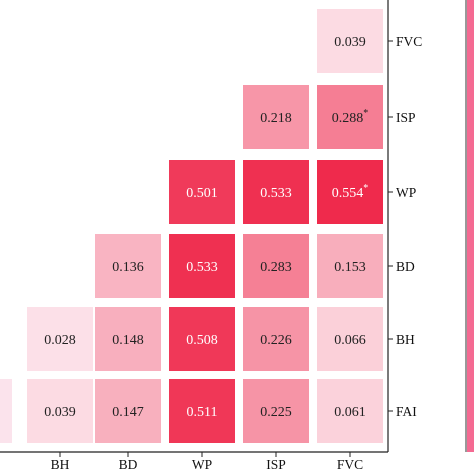 The height and width of the screenshot is (474, 474). What do you see at coordinates (405, 266) in the screenshot?
I see `y-tick-label: BD` at bounding box center [405, 266].